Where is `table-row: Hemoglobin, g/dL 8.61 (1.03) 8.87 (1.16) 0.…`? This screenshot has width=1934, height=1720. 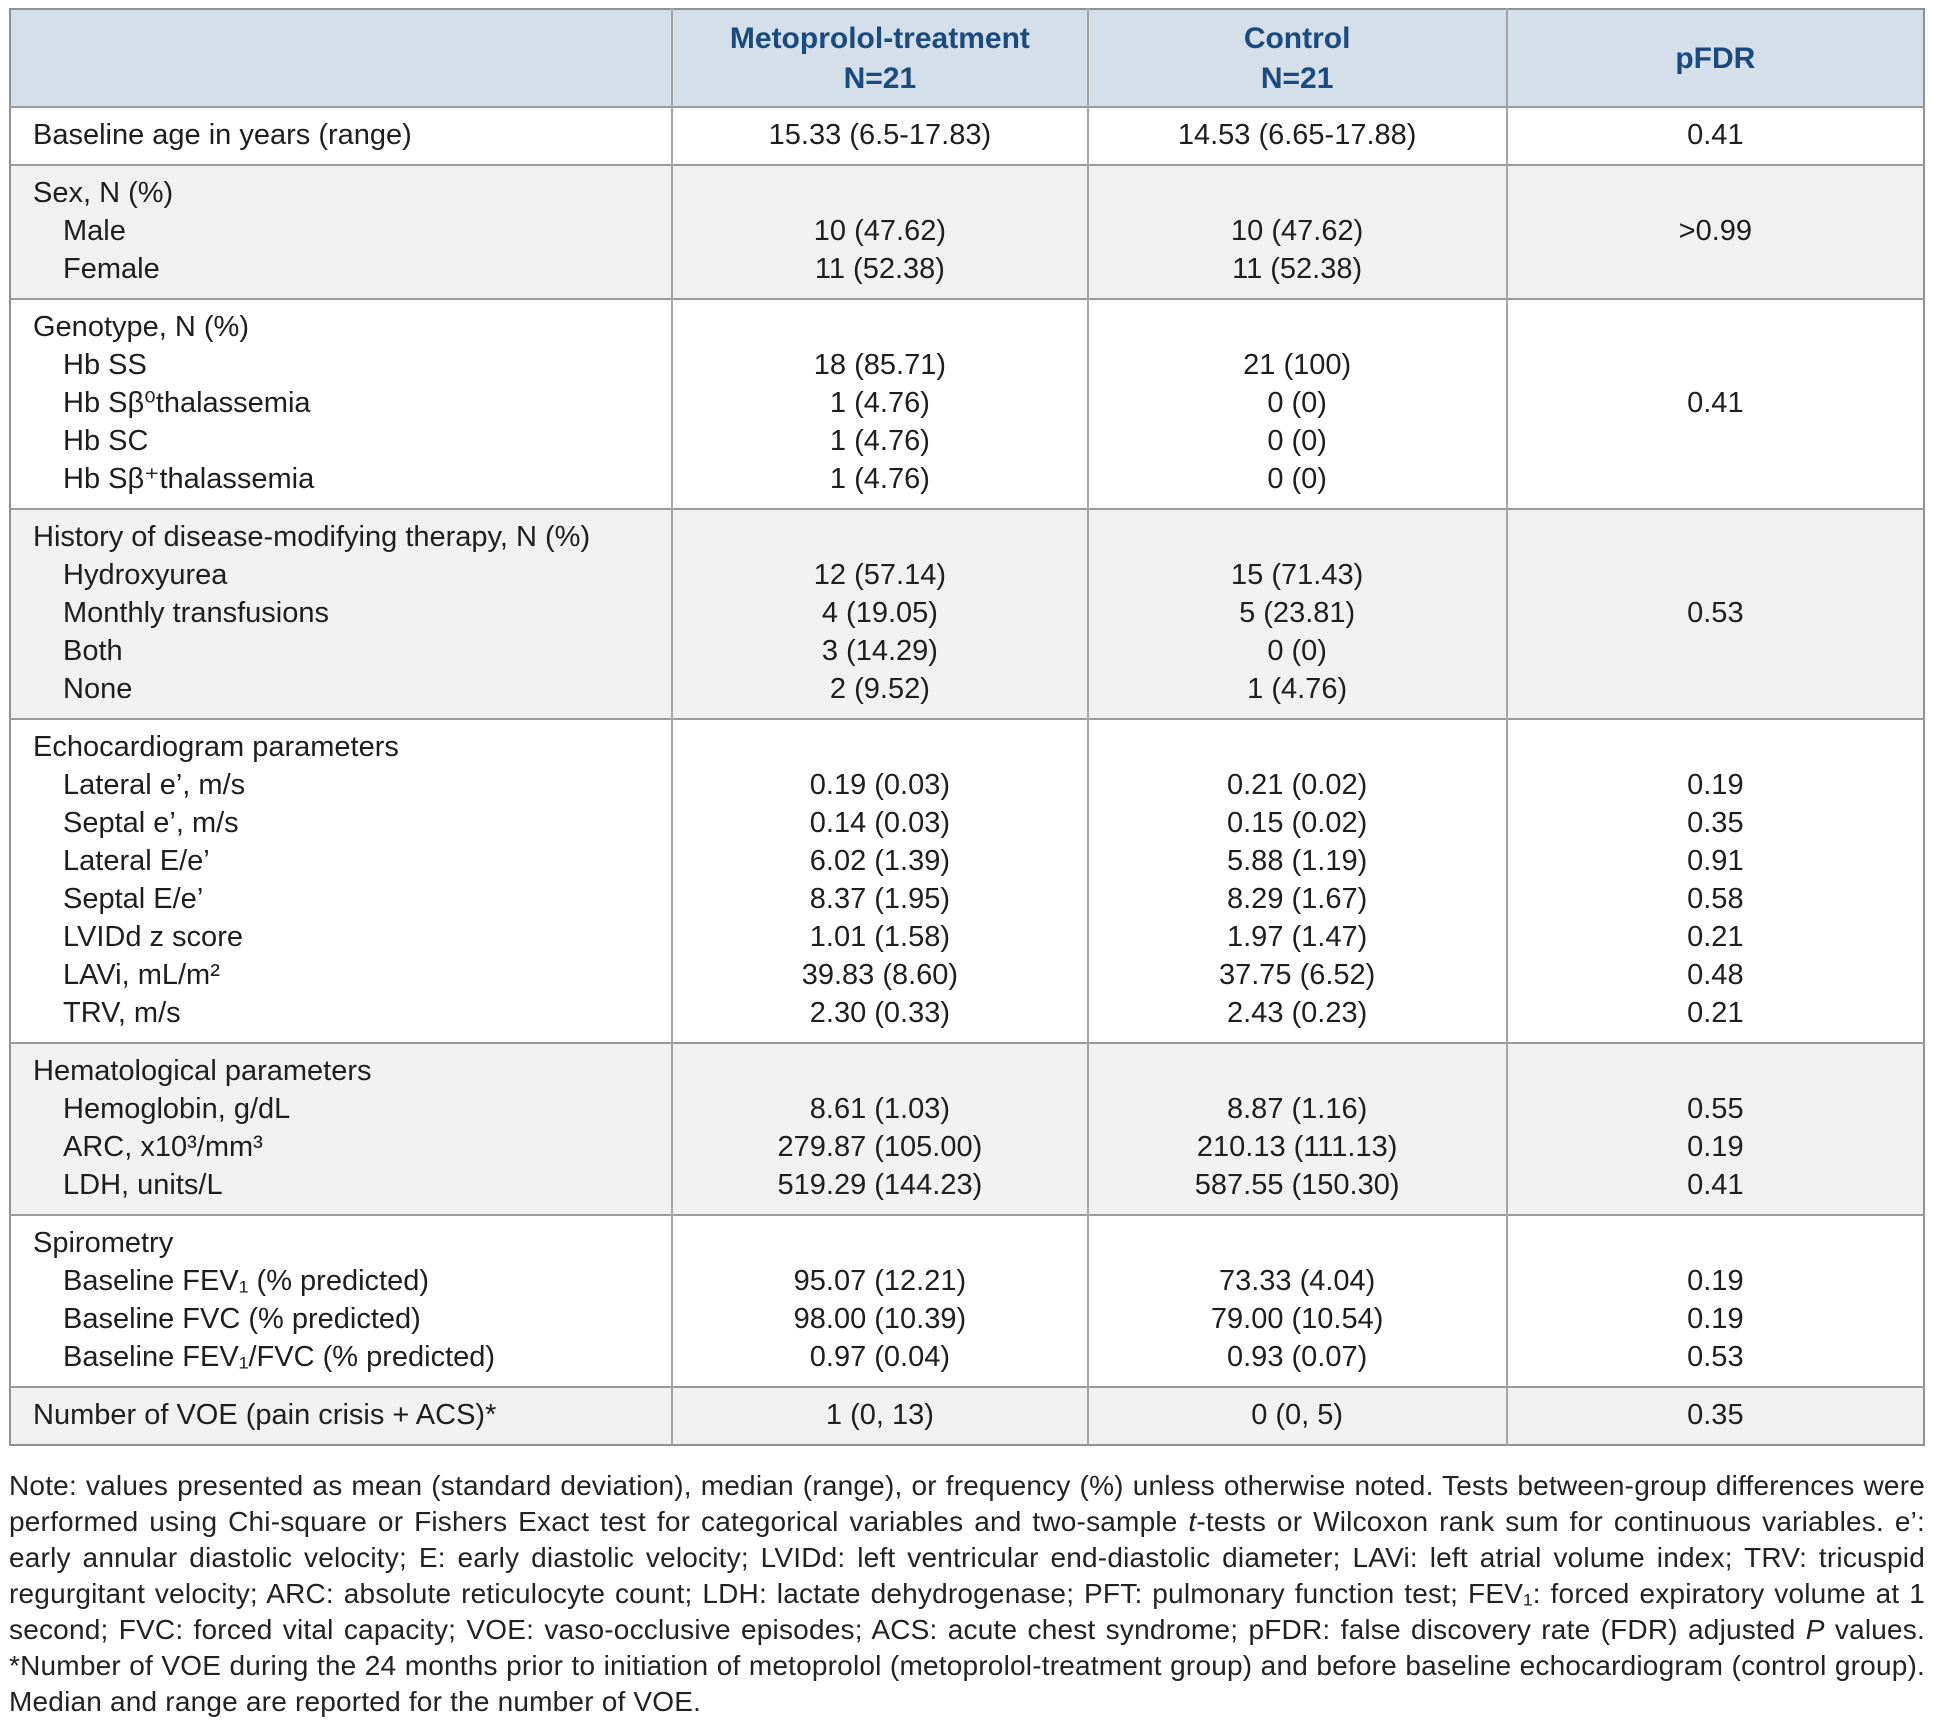
table-row: Hemoglobin, g/dL 8.61 (1.03) 8.87 (1.16) 0.… is located at coordinates (967, 1109).